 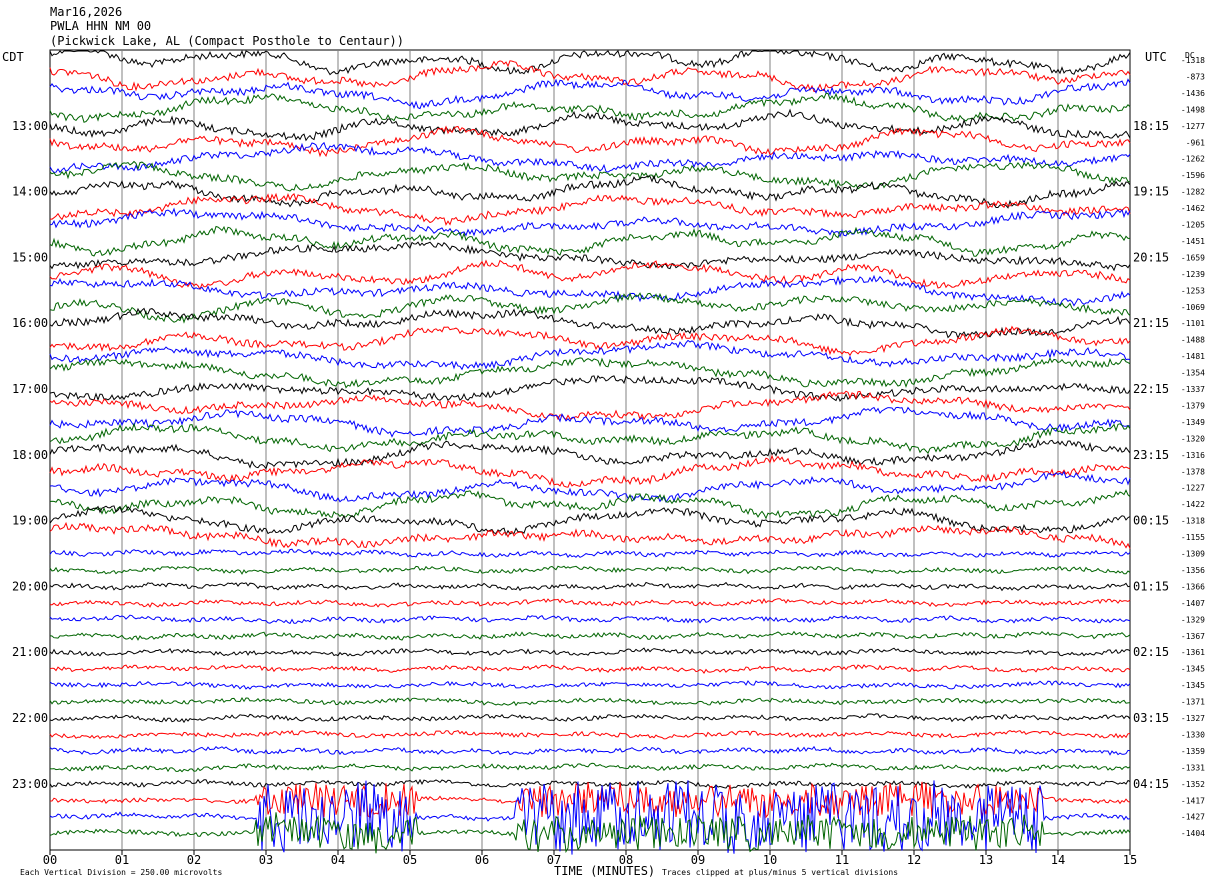 What do you see at coordinates (1193, 718) in the screenshot?
I see `dc-offset-value: -1327` at bounding box center [1193, 718].